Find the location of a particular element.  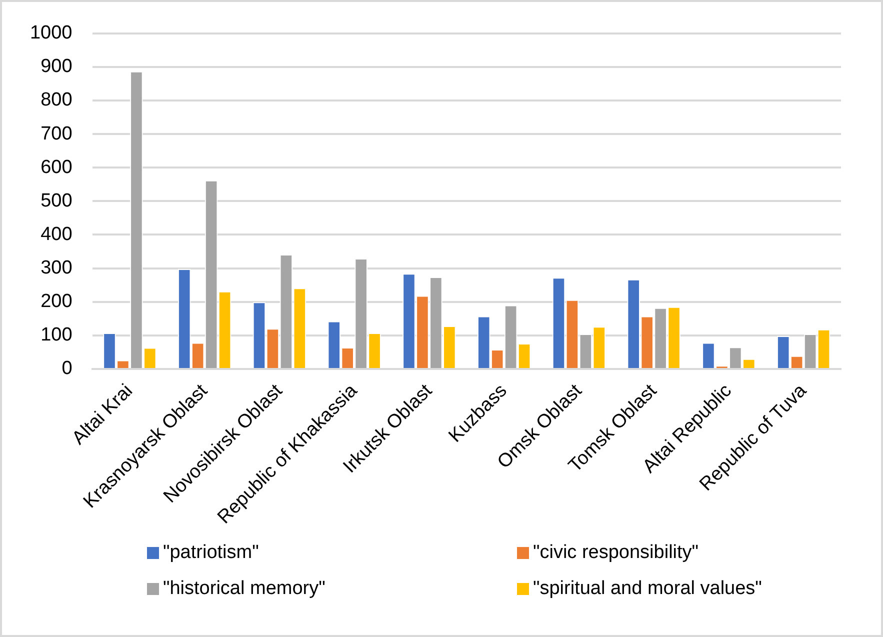

y-tick-label: 0 is located at coordinates (67, 369).